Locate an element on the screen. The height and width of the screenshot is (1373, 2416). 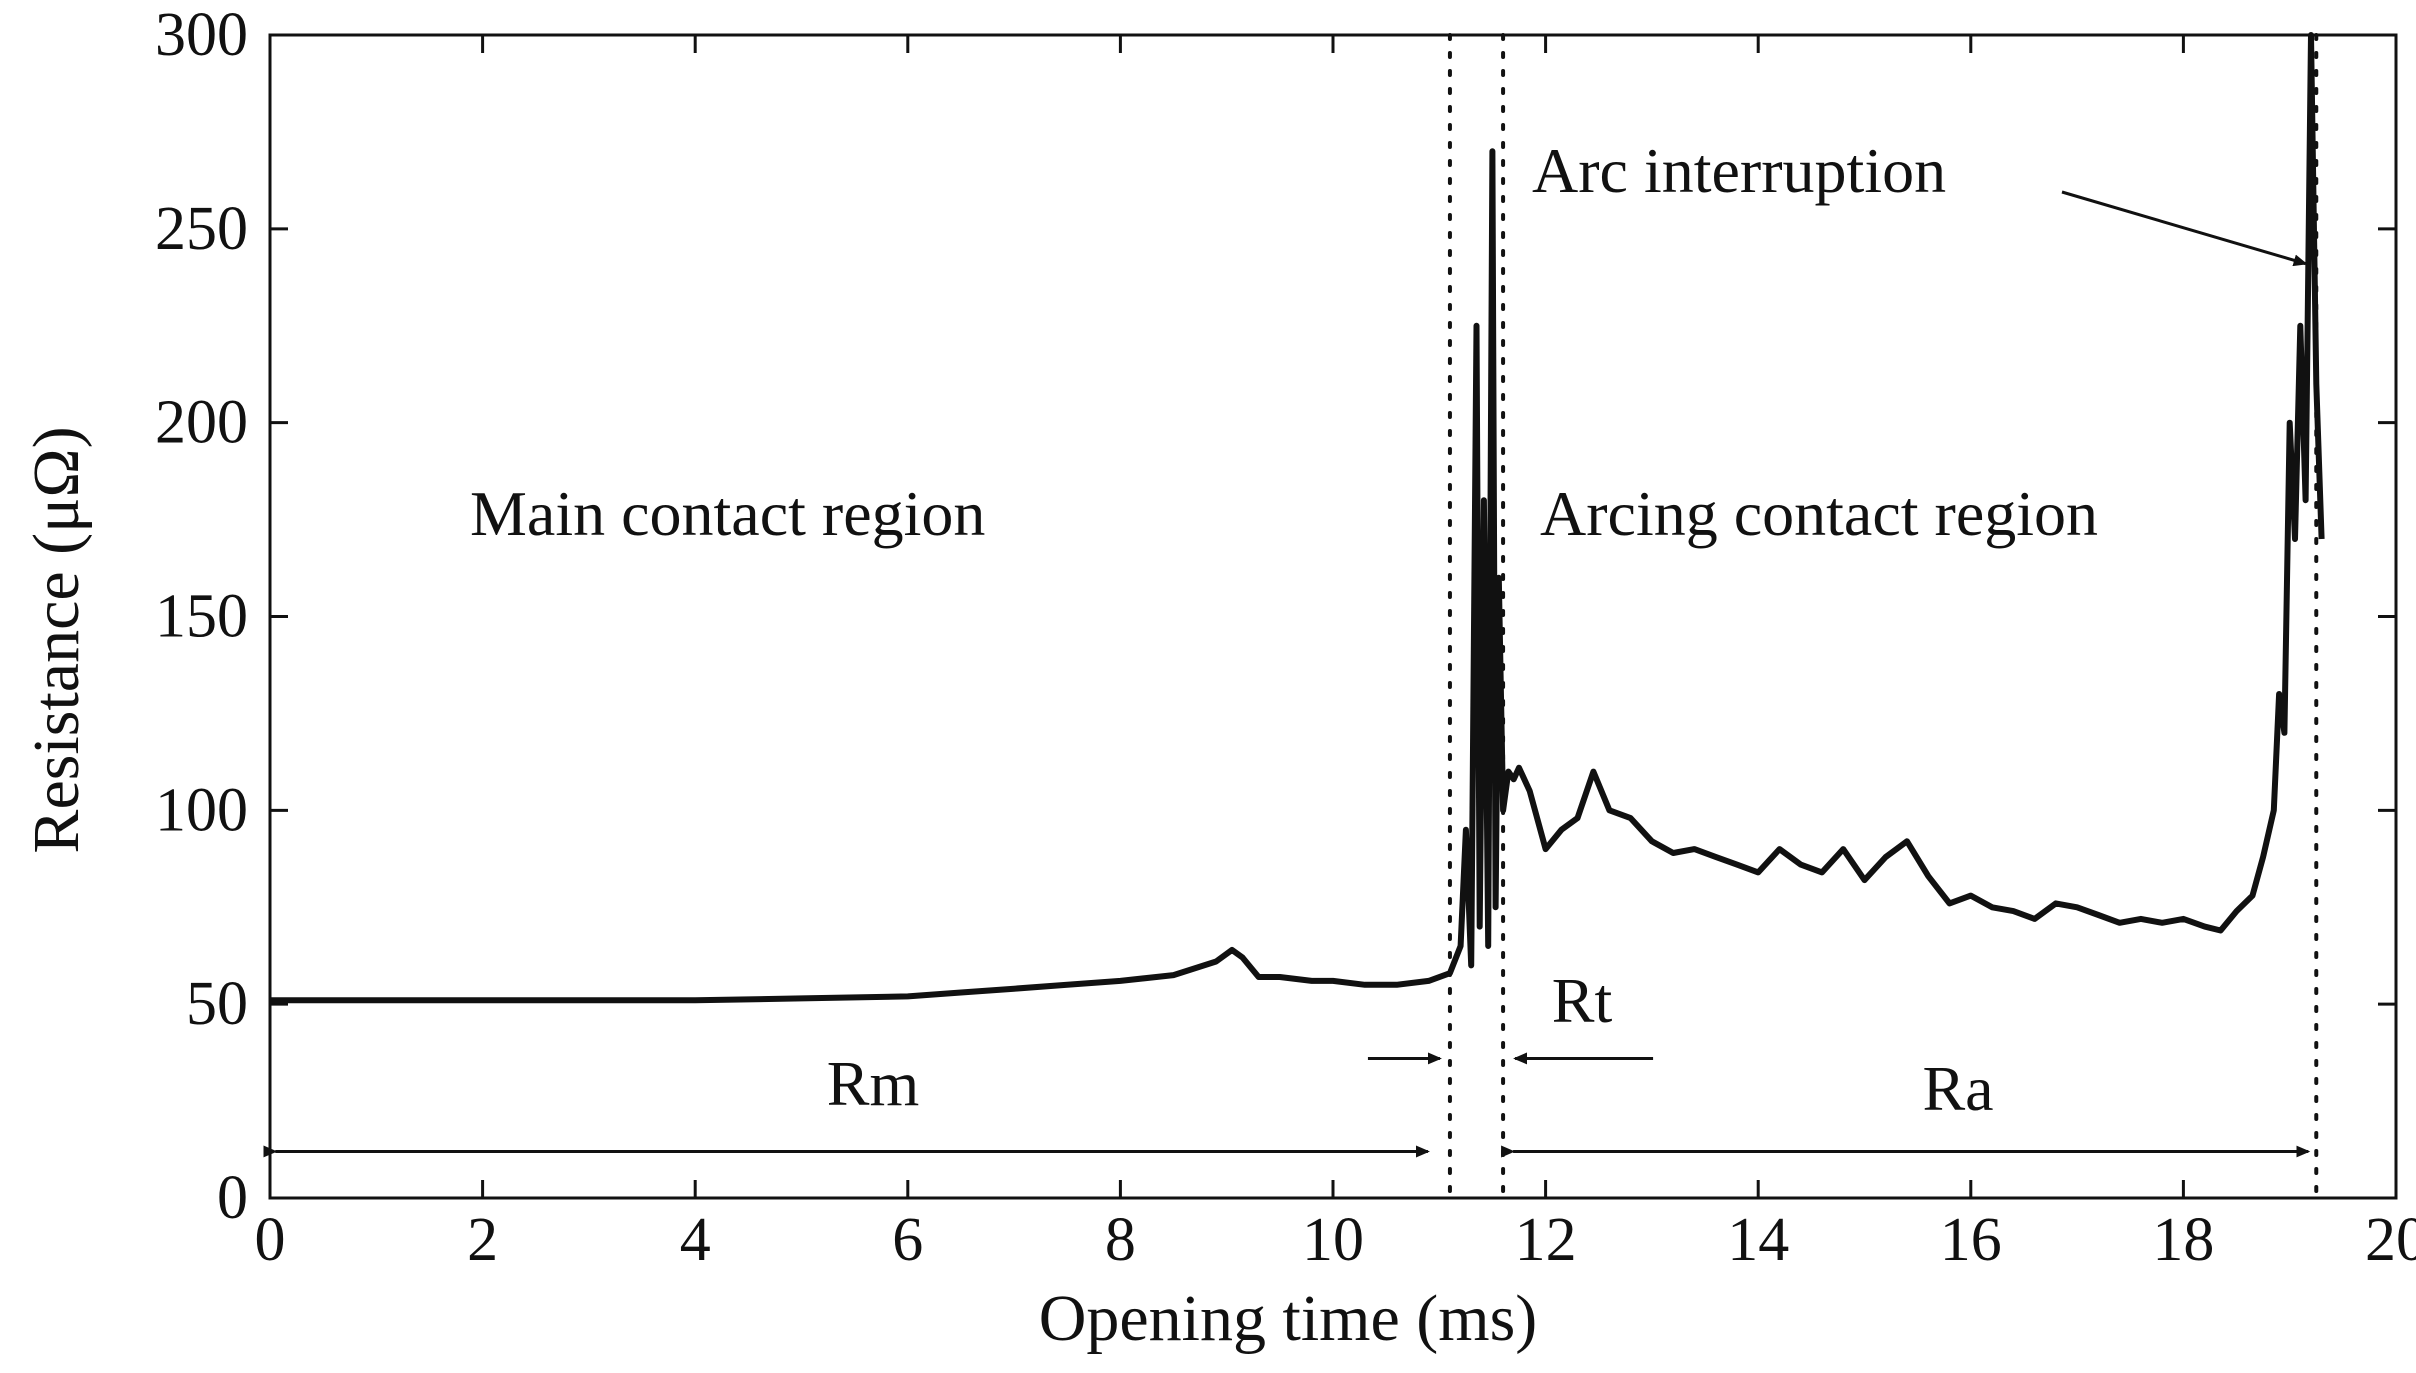
arc-interruption-arrow is located at coordinates (2184, 228).